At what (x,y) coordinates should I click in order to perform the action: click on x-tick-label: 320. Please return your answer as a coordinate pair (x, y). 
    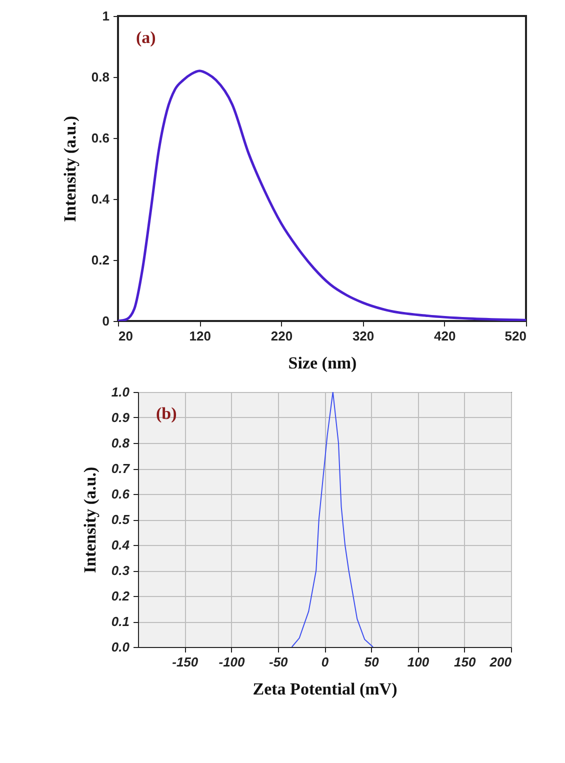
    Looking at the image, I should click on (363, 336).